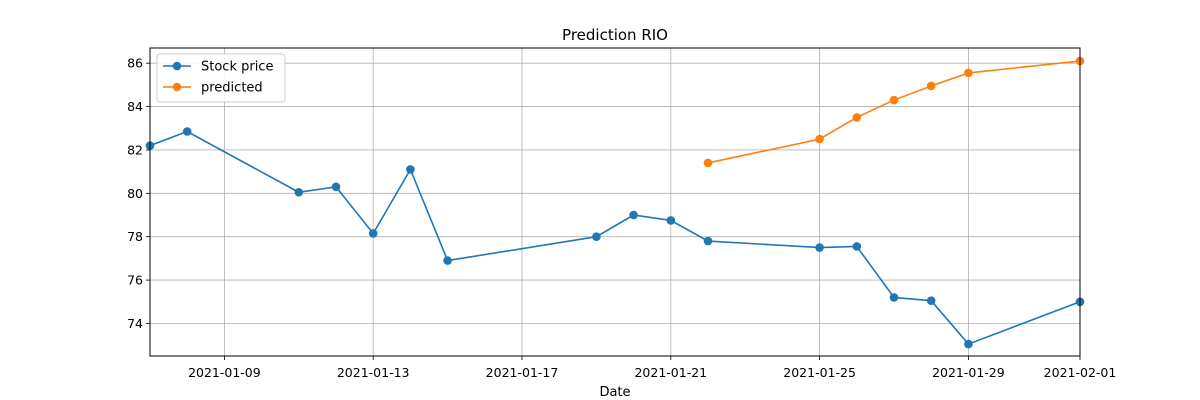  I want to click on chart-title: Prediction RIO, so click(615, 35).